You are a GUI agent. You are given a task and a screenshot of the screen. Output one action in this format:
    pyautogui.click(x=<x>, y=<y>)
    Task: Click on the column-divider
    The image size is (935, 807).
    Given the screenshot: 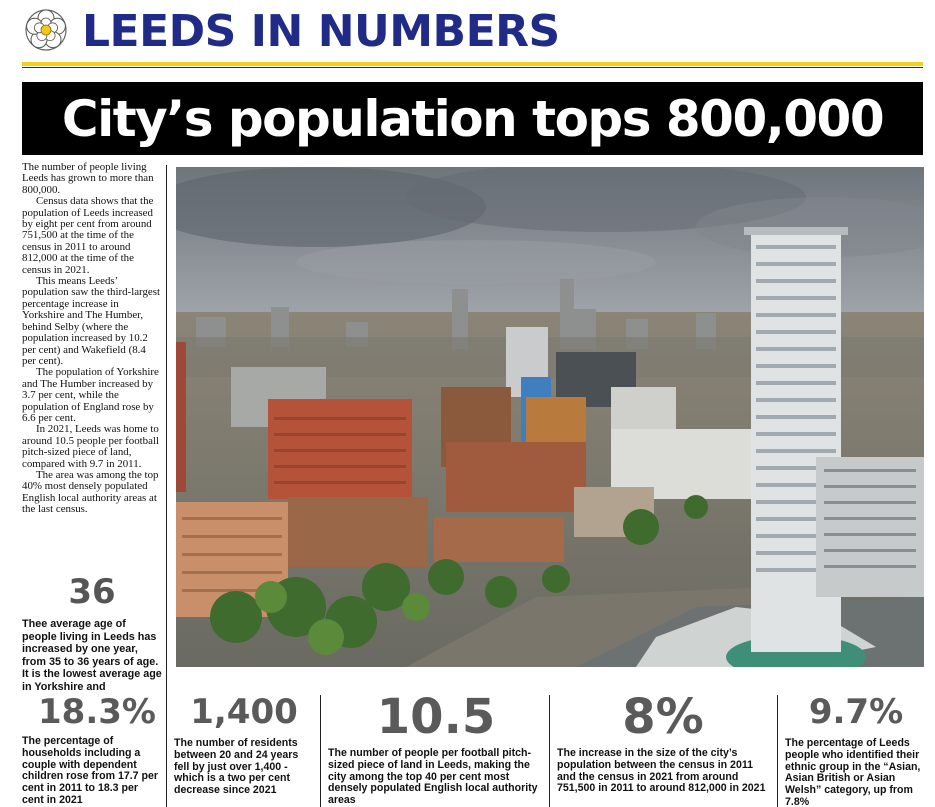 What is the action you would take?
    pyautogui.click(x=166, y=435)
    